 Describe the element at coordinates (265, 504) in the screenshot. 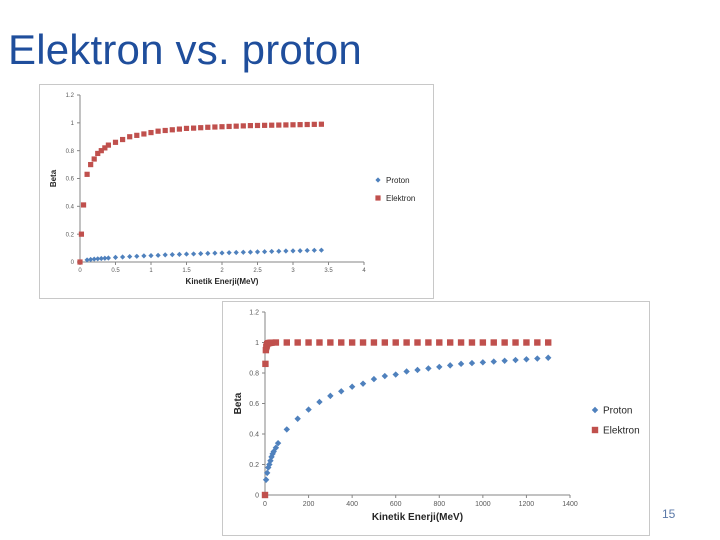

I see `x-tick-label: 0` at that location.